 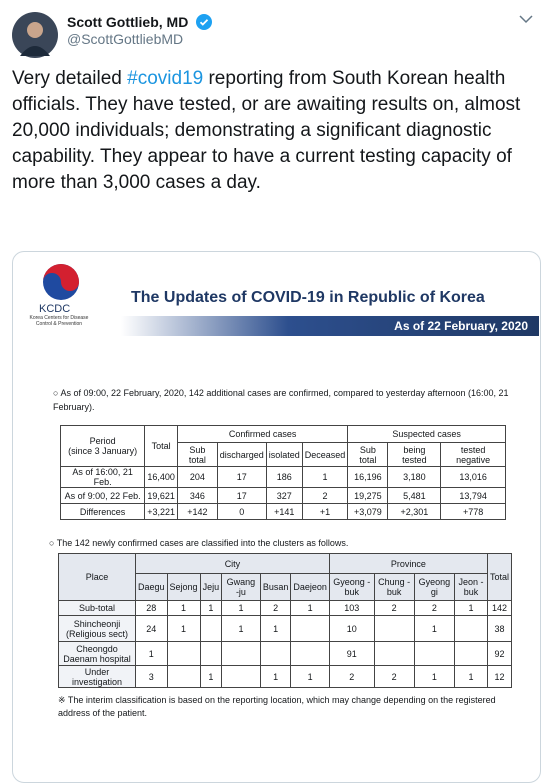 What do you see at coordinates (351, 587) in the screenshot?
I see `header-cell: Gyeong -buk` at bounding box center [351, 587].